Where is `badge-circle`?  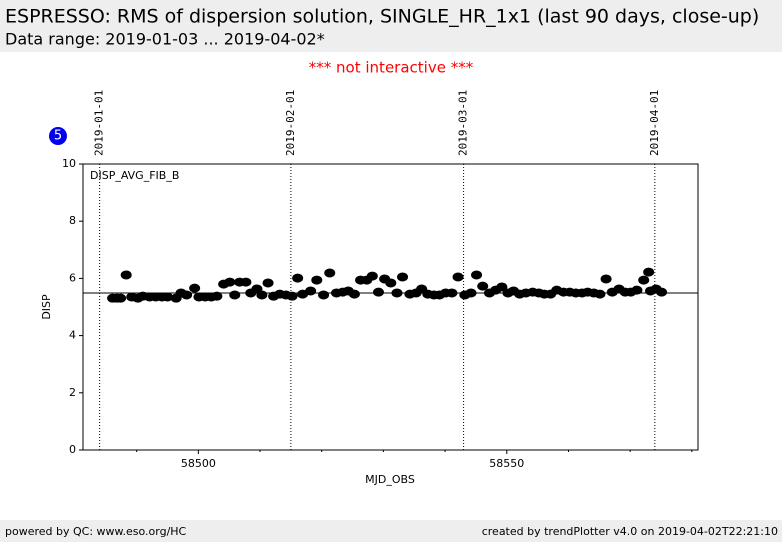 badge-circle is located at coordinates (58, 136).